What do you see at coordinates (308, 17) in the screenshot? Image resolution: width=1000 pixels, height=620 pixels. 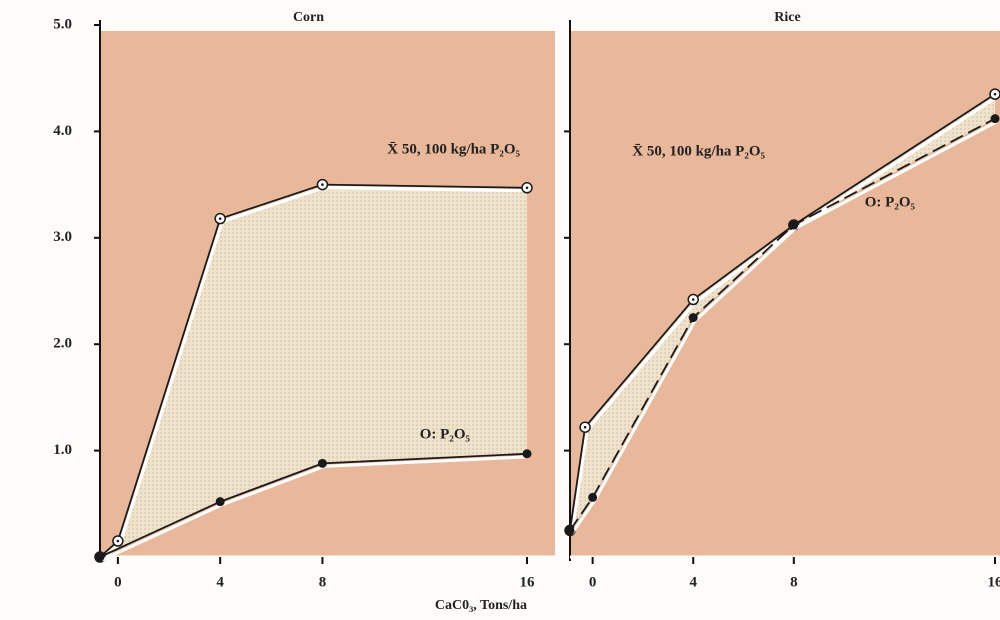 I see `chart-title: Corn` at bounding box center [308, 17].